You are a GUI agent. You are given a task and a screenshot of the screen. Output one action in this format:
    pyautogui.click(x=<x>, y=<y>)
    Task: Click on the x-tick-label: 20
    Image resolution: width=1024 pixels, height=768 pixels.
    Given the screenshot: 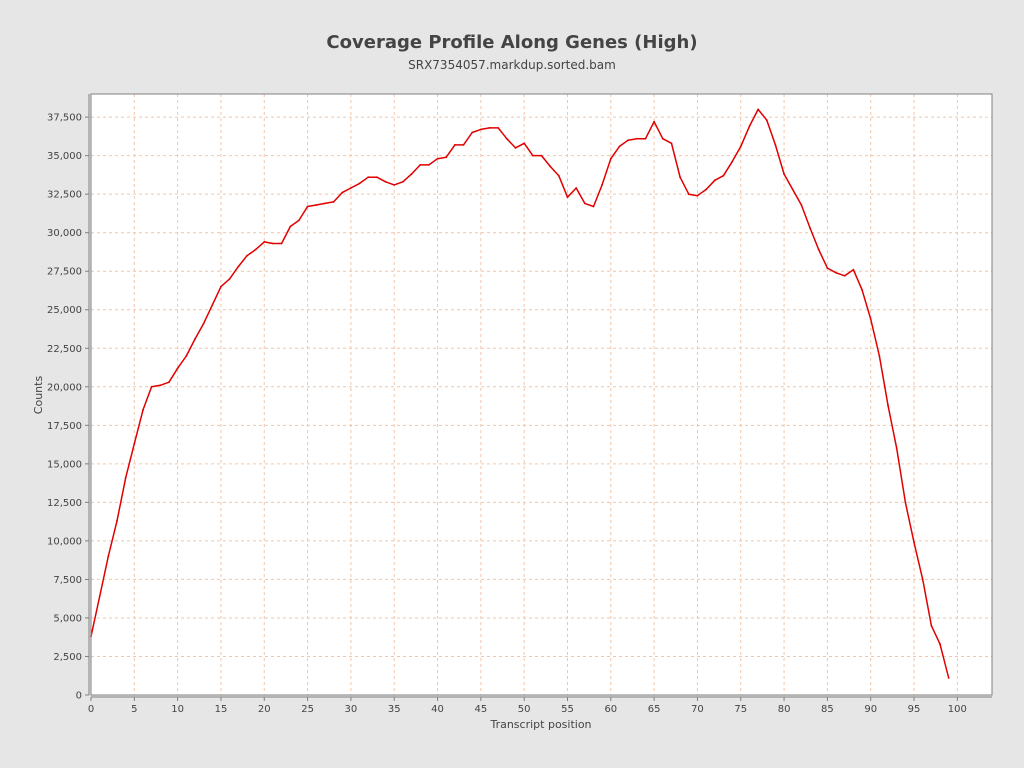 What is the action you would take?
    pyautogui.click(x=264, y=709)
    